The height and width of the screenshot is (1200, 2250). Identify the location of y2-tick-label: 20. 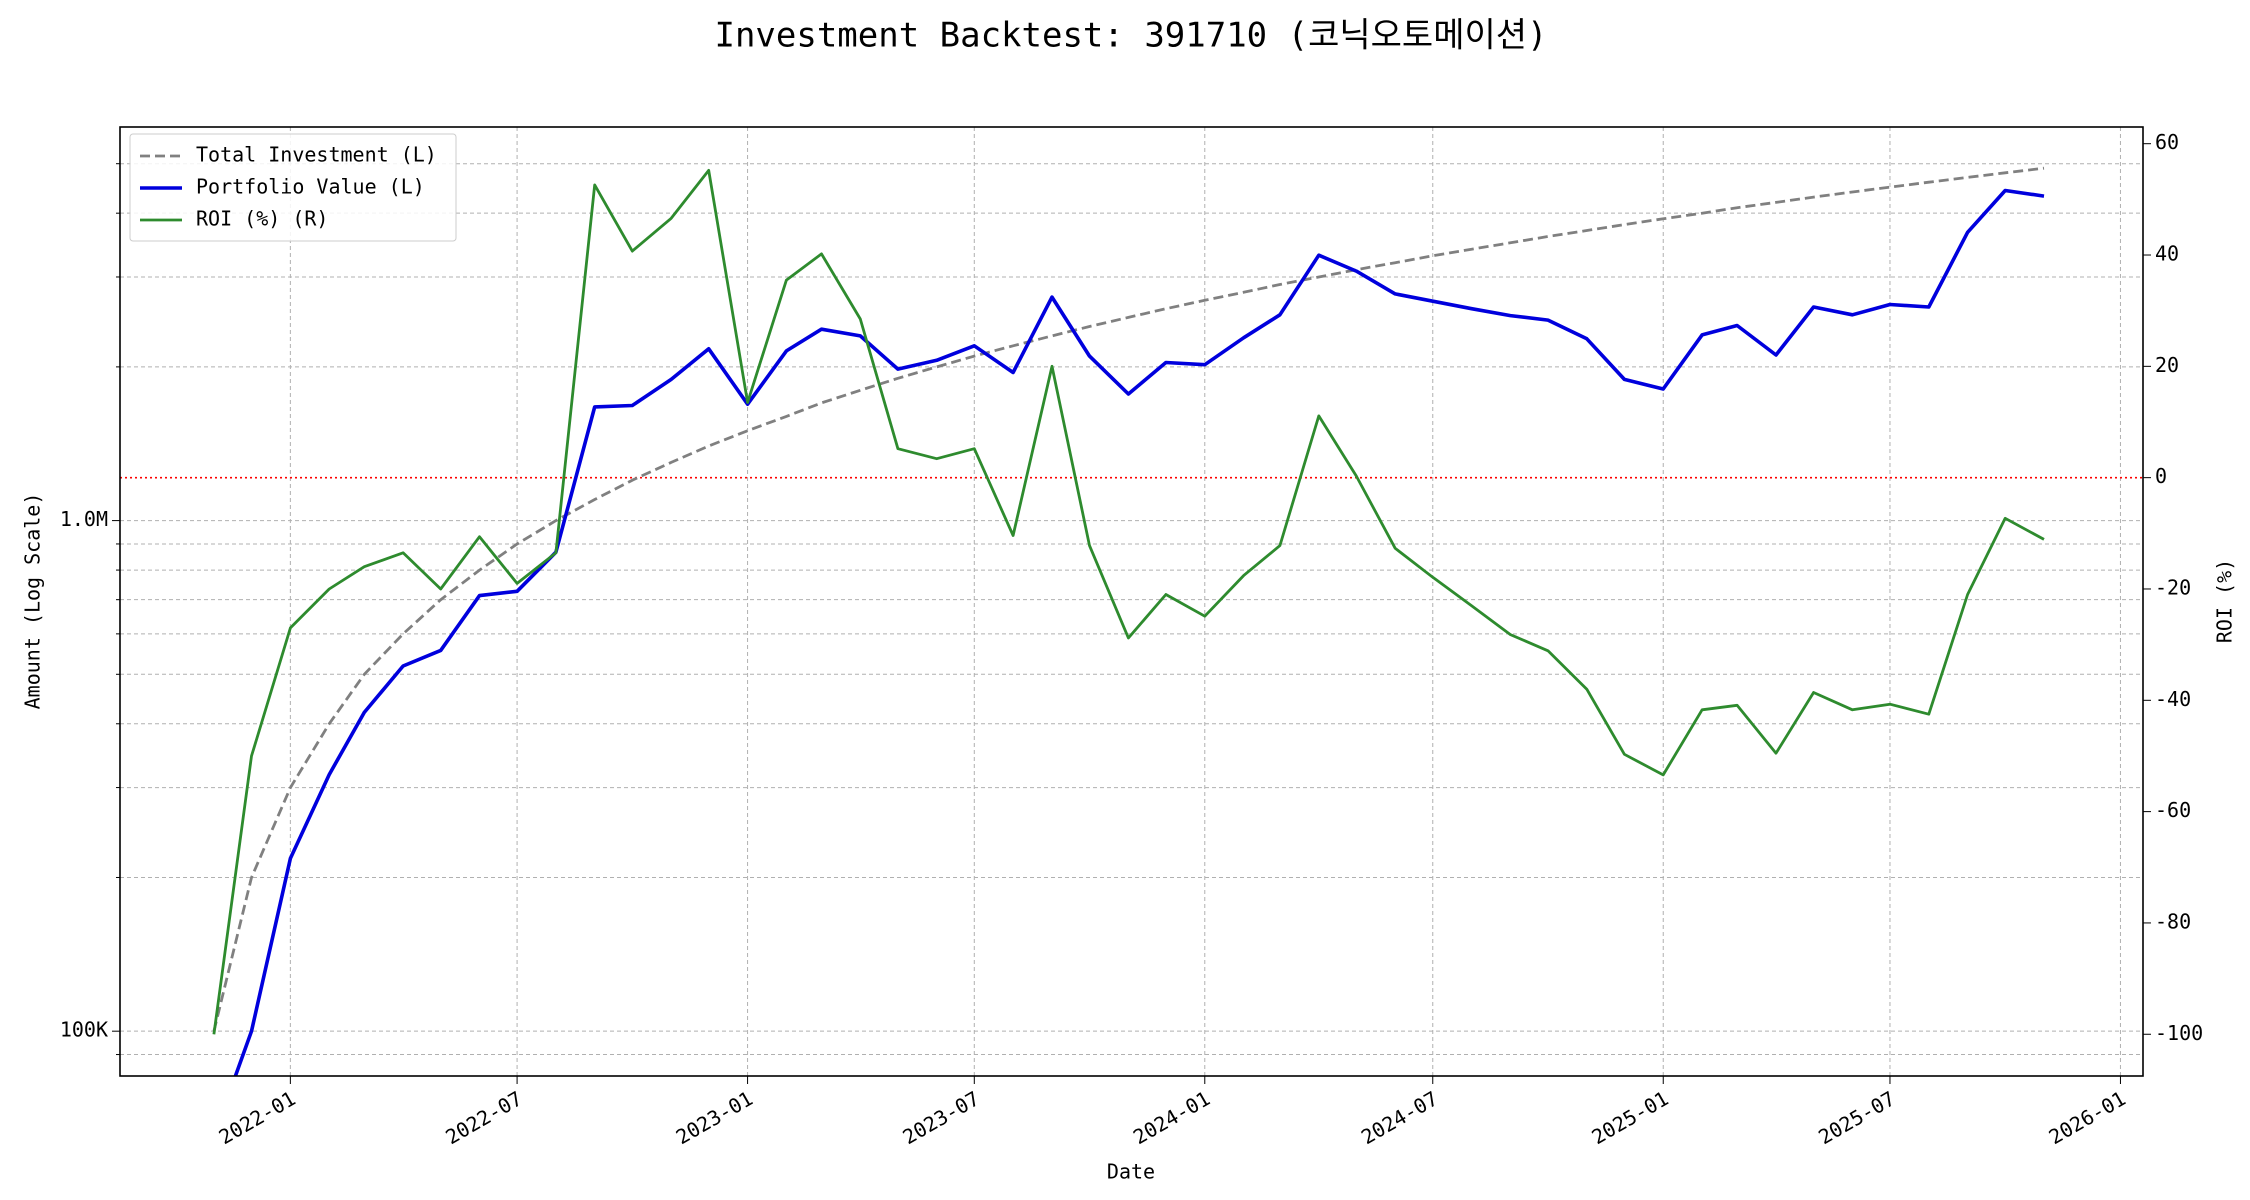
(2167, 365).